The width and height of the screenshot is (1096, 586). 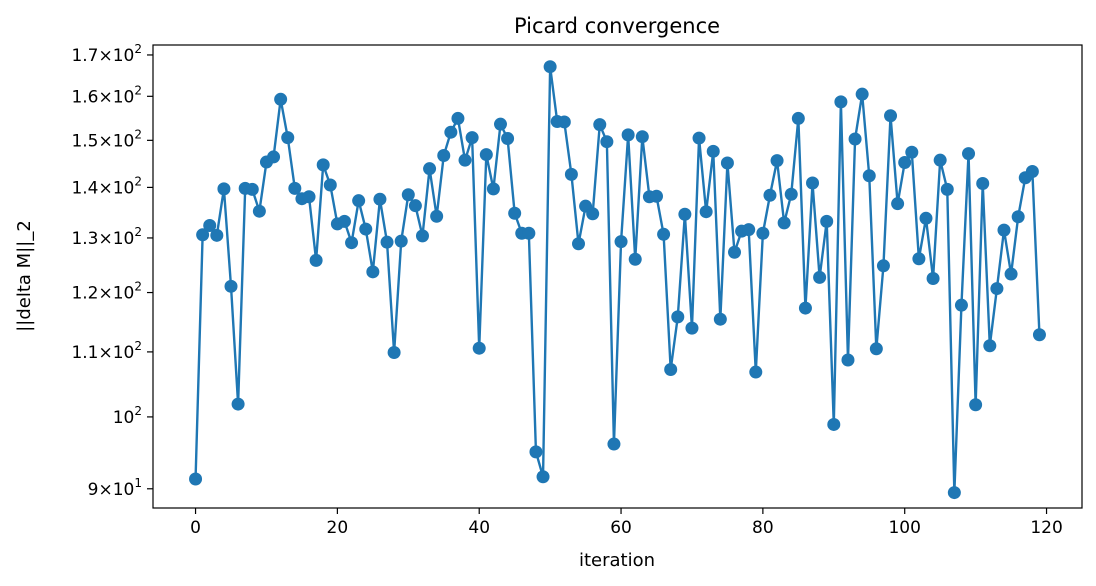 What do you see at coordinates (195, 528) in the screenshot?
I see `x-tick-label: 0` at bounding box center [195, 528].